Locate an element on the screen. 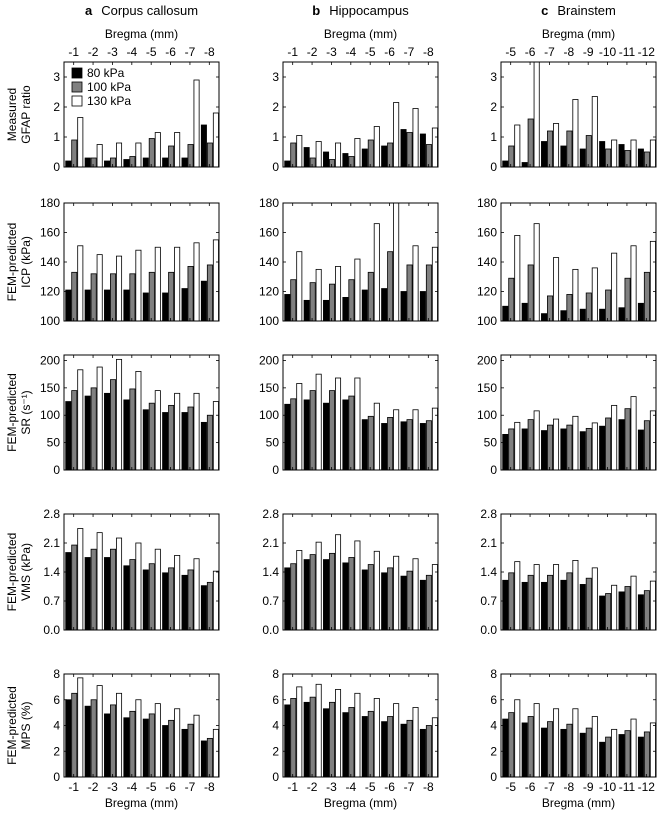 This screenshot has width=660, height=817. bar-80kpa--10 is located at coordinates (602, 315).